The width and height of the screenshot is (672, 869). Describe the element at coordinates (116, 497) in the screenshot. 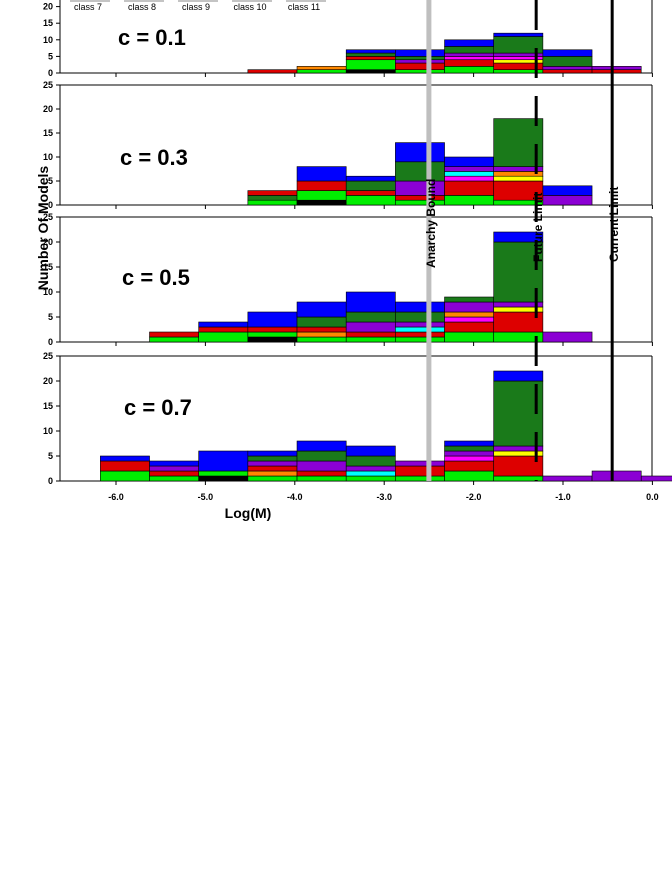

I see `x-tick-label: -6.0` at that location.